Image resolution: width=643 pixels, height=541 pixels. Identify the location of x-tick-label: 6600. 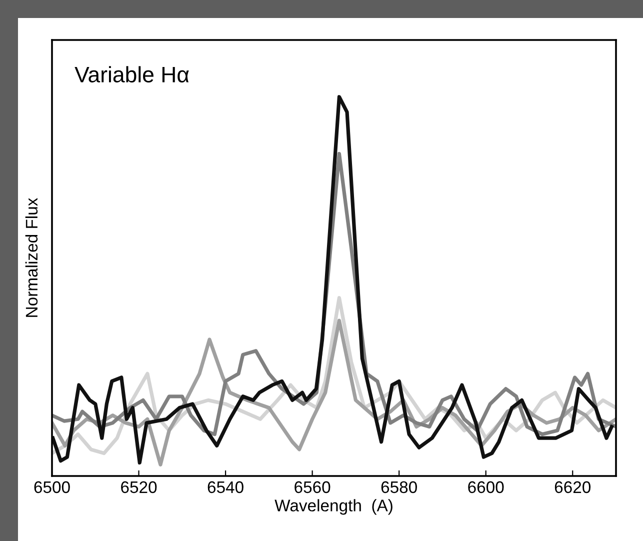
(486, 487).